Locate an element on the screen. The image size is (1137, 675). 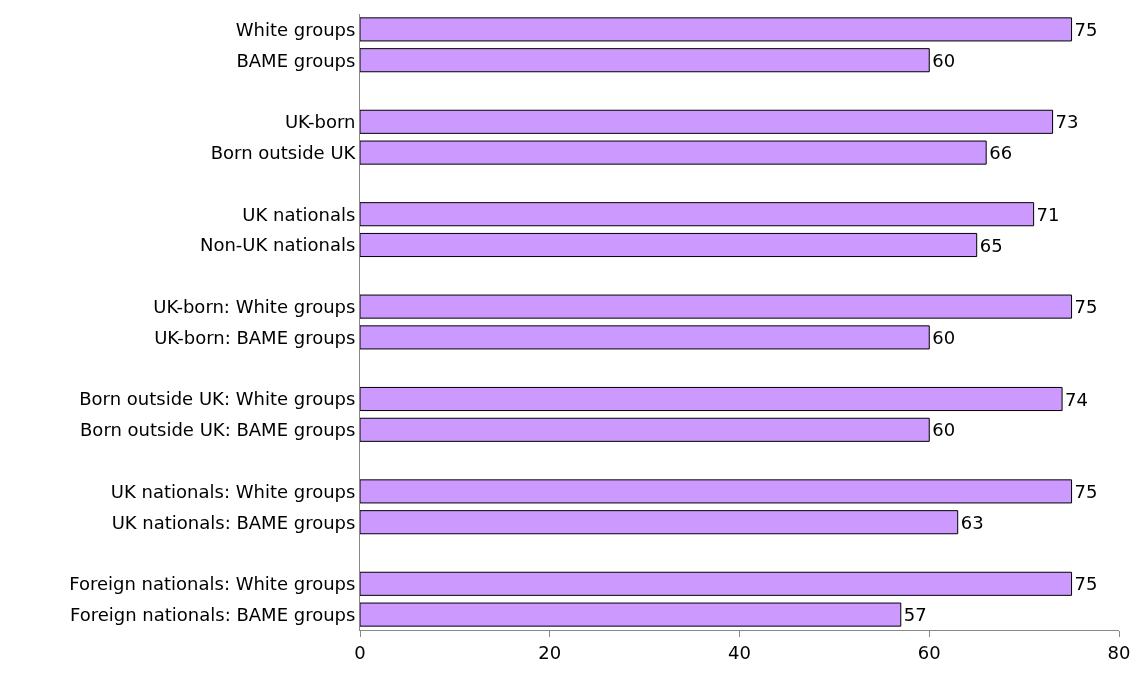
data-label: 71 is located at coordinates (1048, 214).